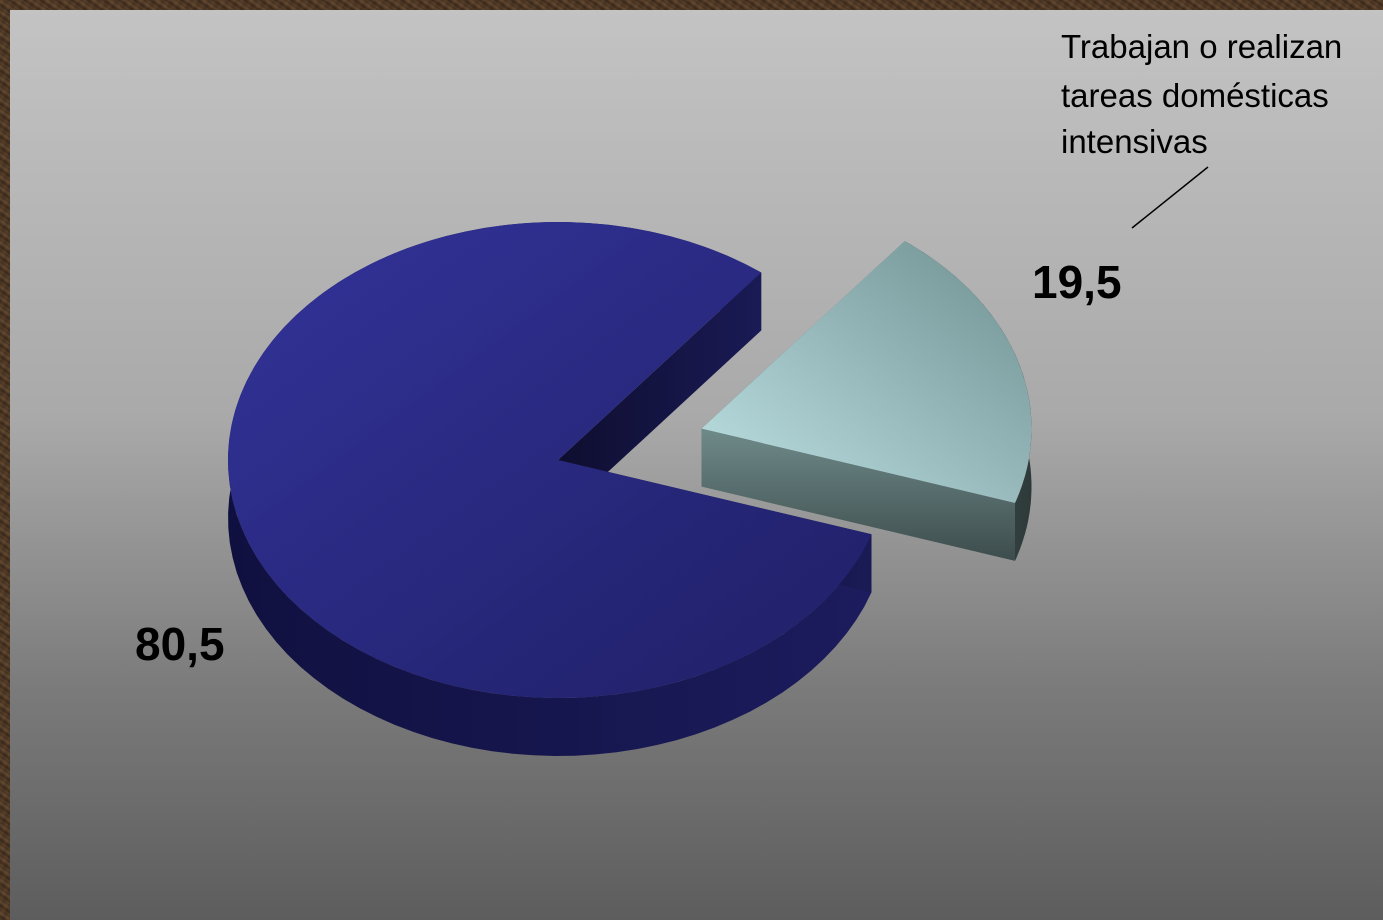 The height and width of the screenshot is (920, 1383). What do you see at coordinates (1201, 46) in the screenshot?
I see `slice-label-line-1: Trabajan o realizan` at bounding box center [1201, 46].